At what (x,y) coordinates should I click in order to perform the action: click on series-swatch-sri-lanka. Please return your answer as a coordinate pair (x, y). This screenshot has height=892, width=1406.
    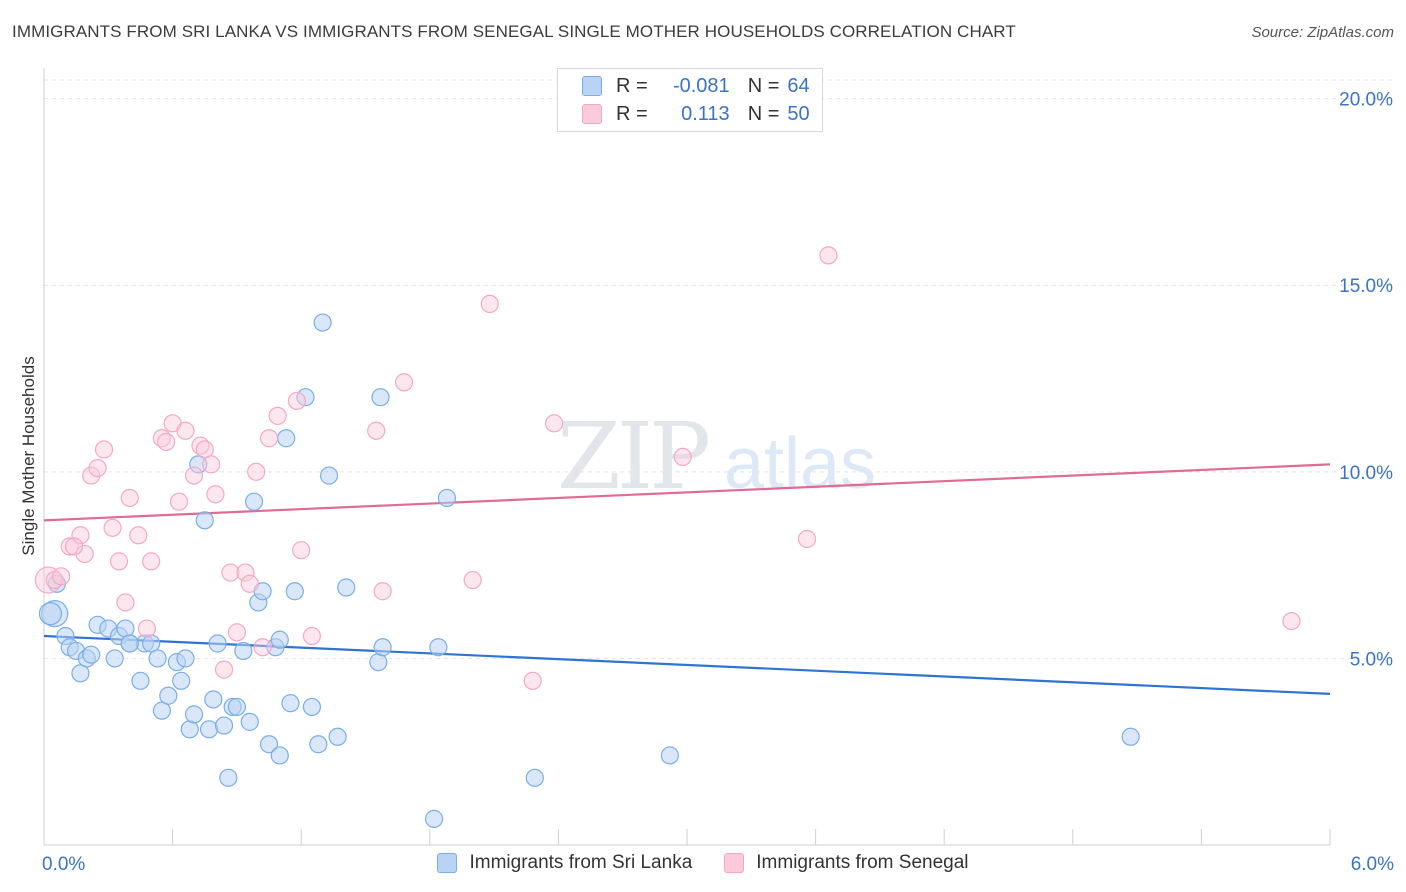
    Looking at the image, I should click on (447, 863).